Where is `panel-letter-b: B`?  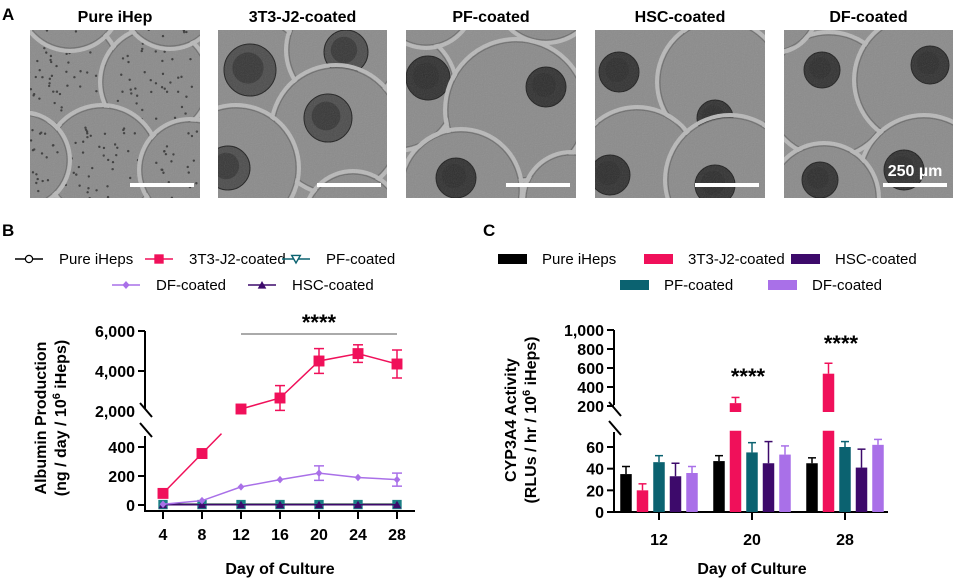 panel-letter-b: B is located at coordinates (8, 230).